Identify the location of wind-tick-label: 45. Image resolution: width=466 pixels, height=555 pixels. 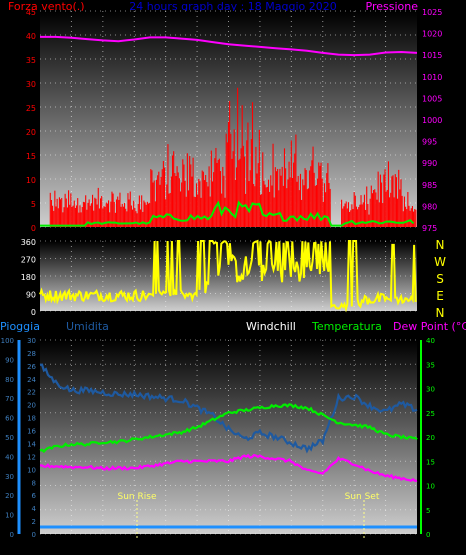
(31, 12).